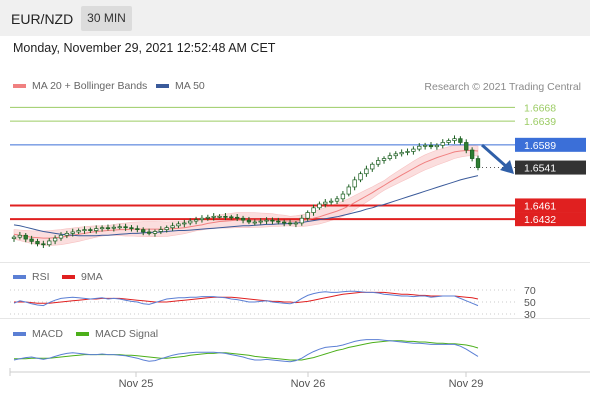 This screenshot has width=590, height=400. I want to click on rsi-swatch, so click(19, 277).